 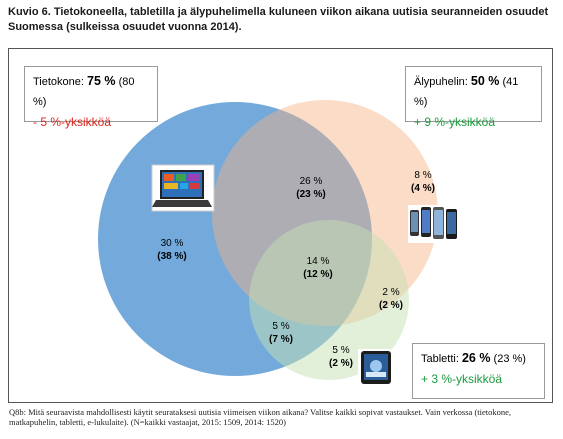 What do you see at coordinates (311, 188) in the screenshot?
I see `region-computer-smartphone: 26 % (23 %)` at bounding box center [311, 188].